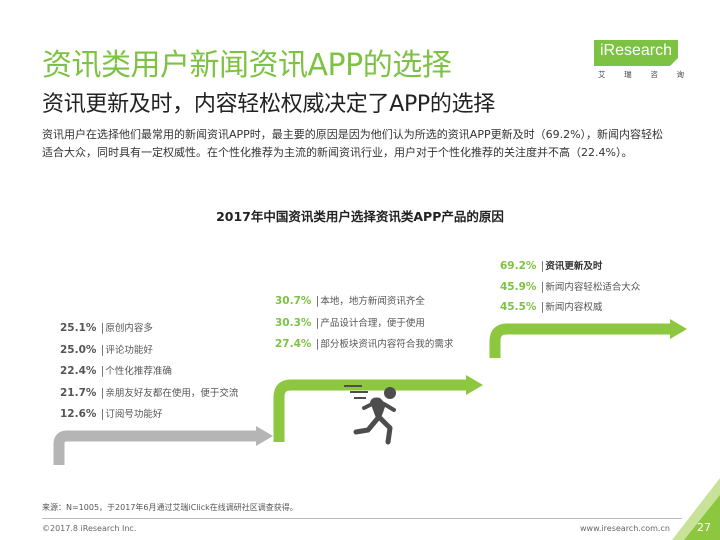 This screenshot has width=720, height=540. I want to click on reason-item: 45.5% |新闻内容权威, so click(551, 307).